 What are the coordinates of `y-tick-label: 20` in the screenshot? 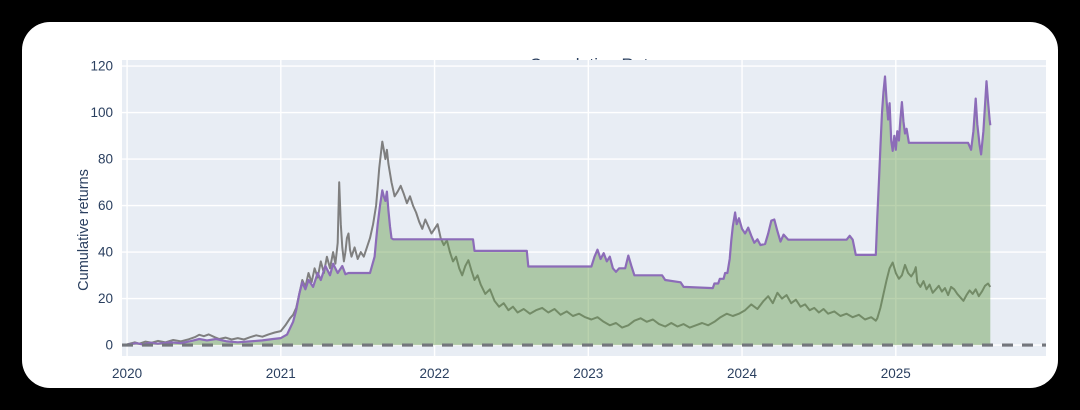 It's located at (105, 298).